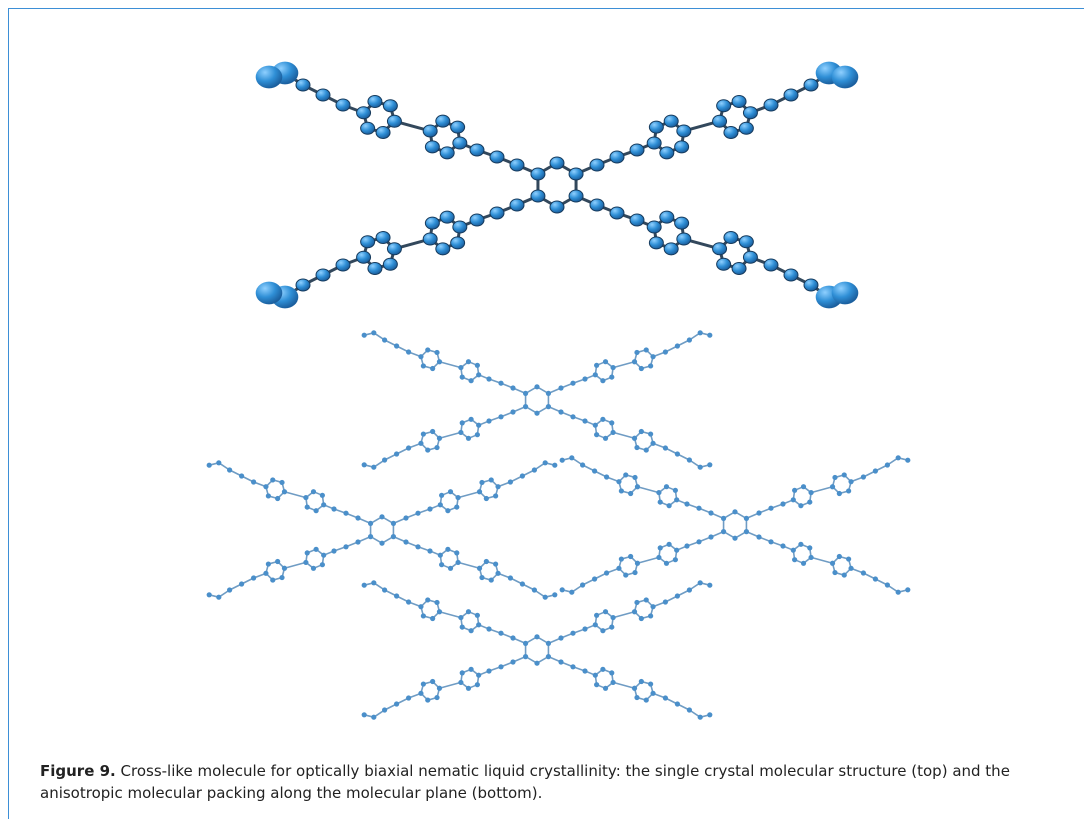 The width and height of the screenshot is (1084, 819). Describe the element at coordinates (78, 771) in the screenshot. I see `figure-label: Figure 9.` at that location.